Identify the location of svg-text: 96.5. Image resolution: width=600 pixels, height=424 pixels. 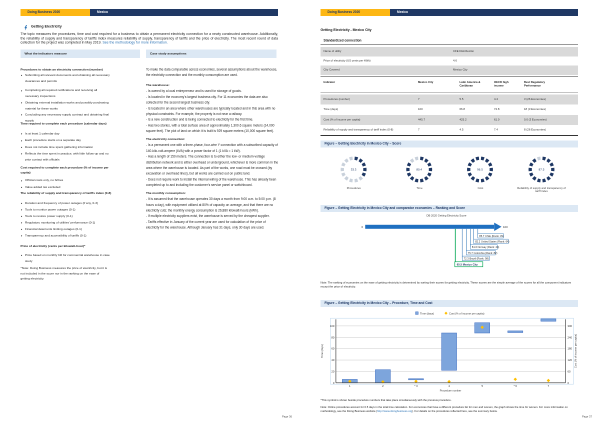
(480, 170).